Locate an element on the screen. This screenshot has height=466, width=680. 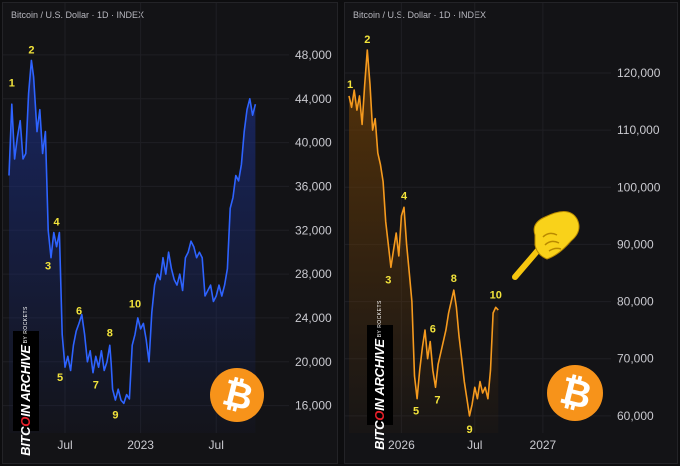
x-tick-label: 2027 is located at coordinates (543, 445).